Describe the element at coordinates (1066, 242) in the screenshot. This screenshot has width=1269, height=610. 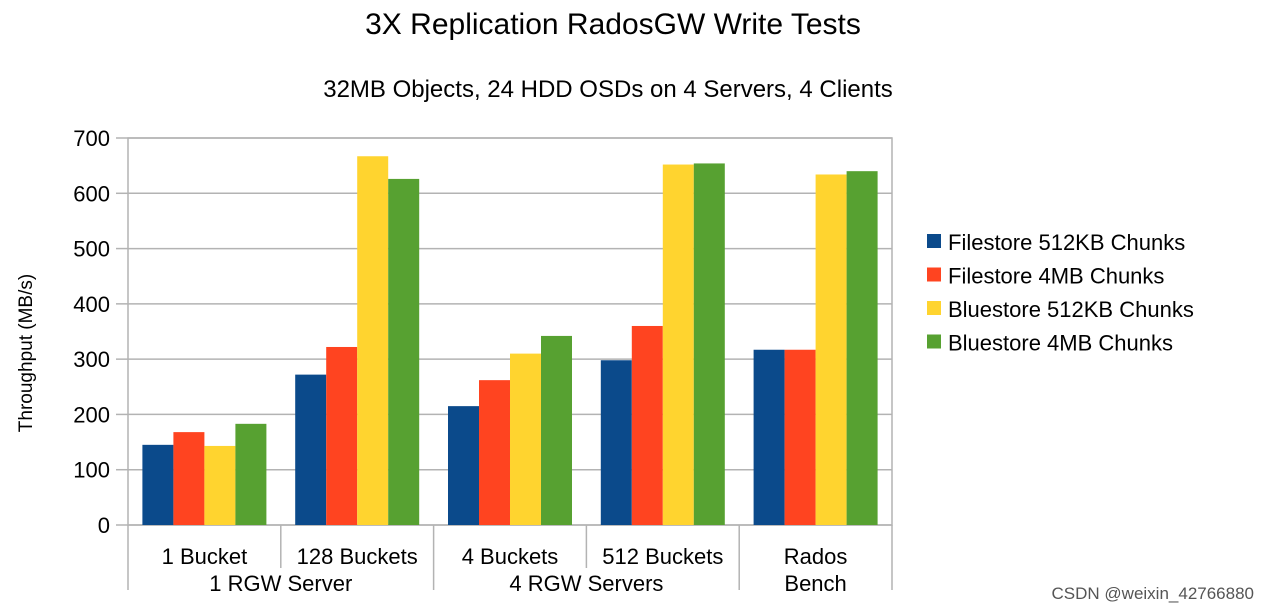
I see `legend-label: Filestore 512KB Chunks` at that location.